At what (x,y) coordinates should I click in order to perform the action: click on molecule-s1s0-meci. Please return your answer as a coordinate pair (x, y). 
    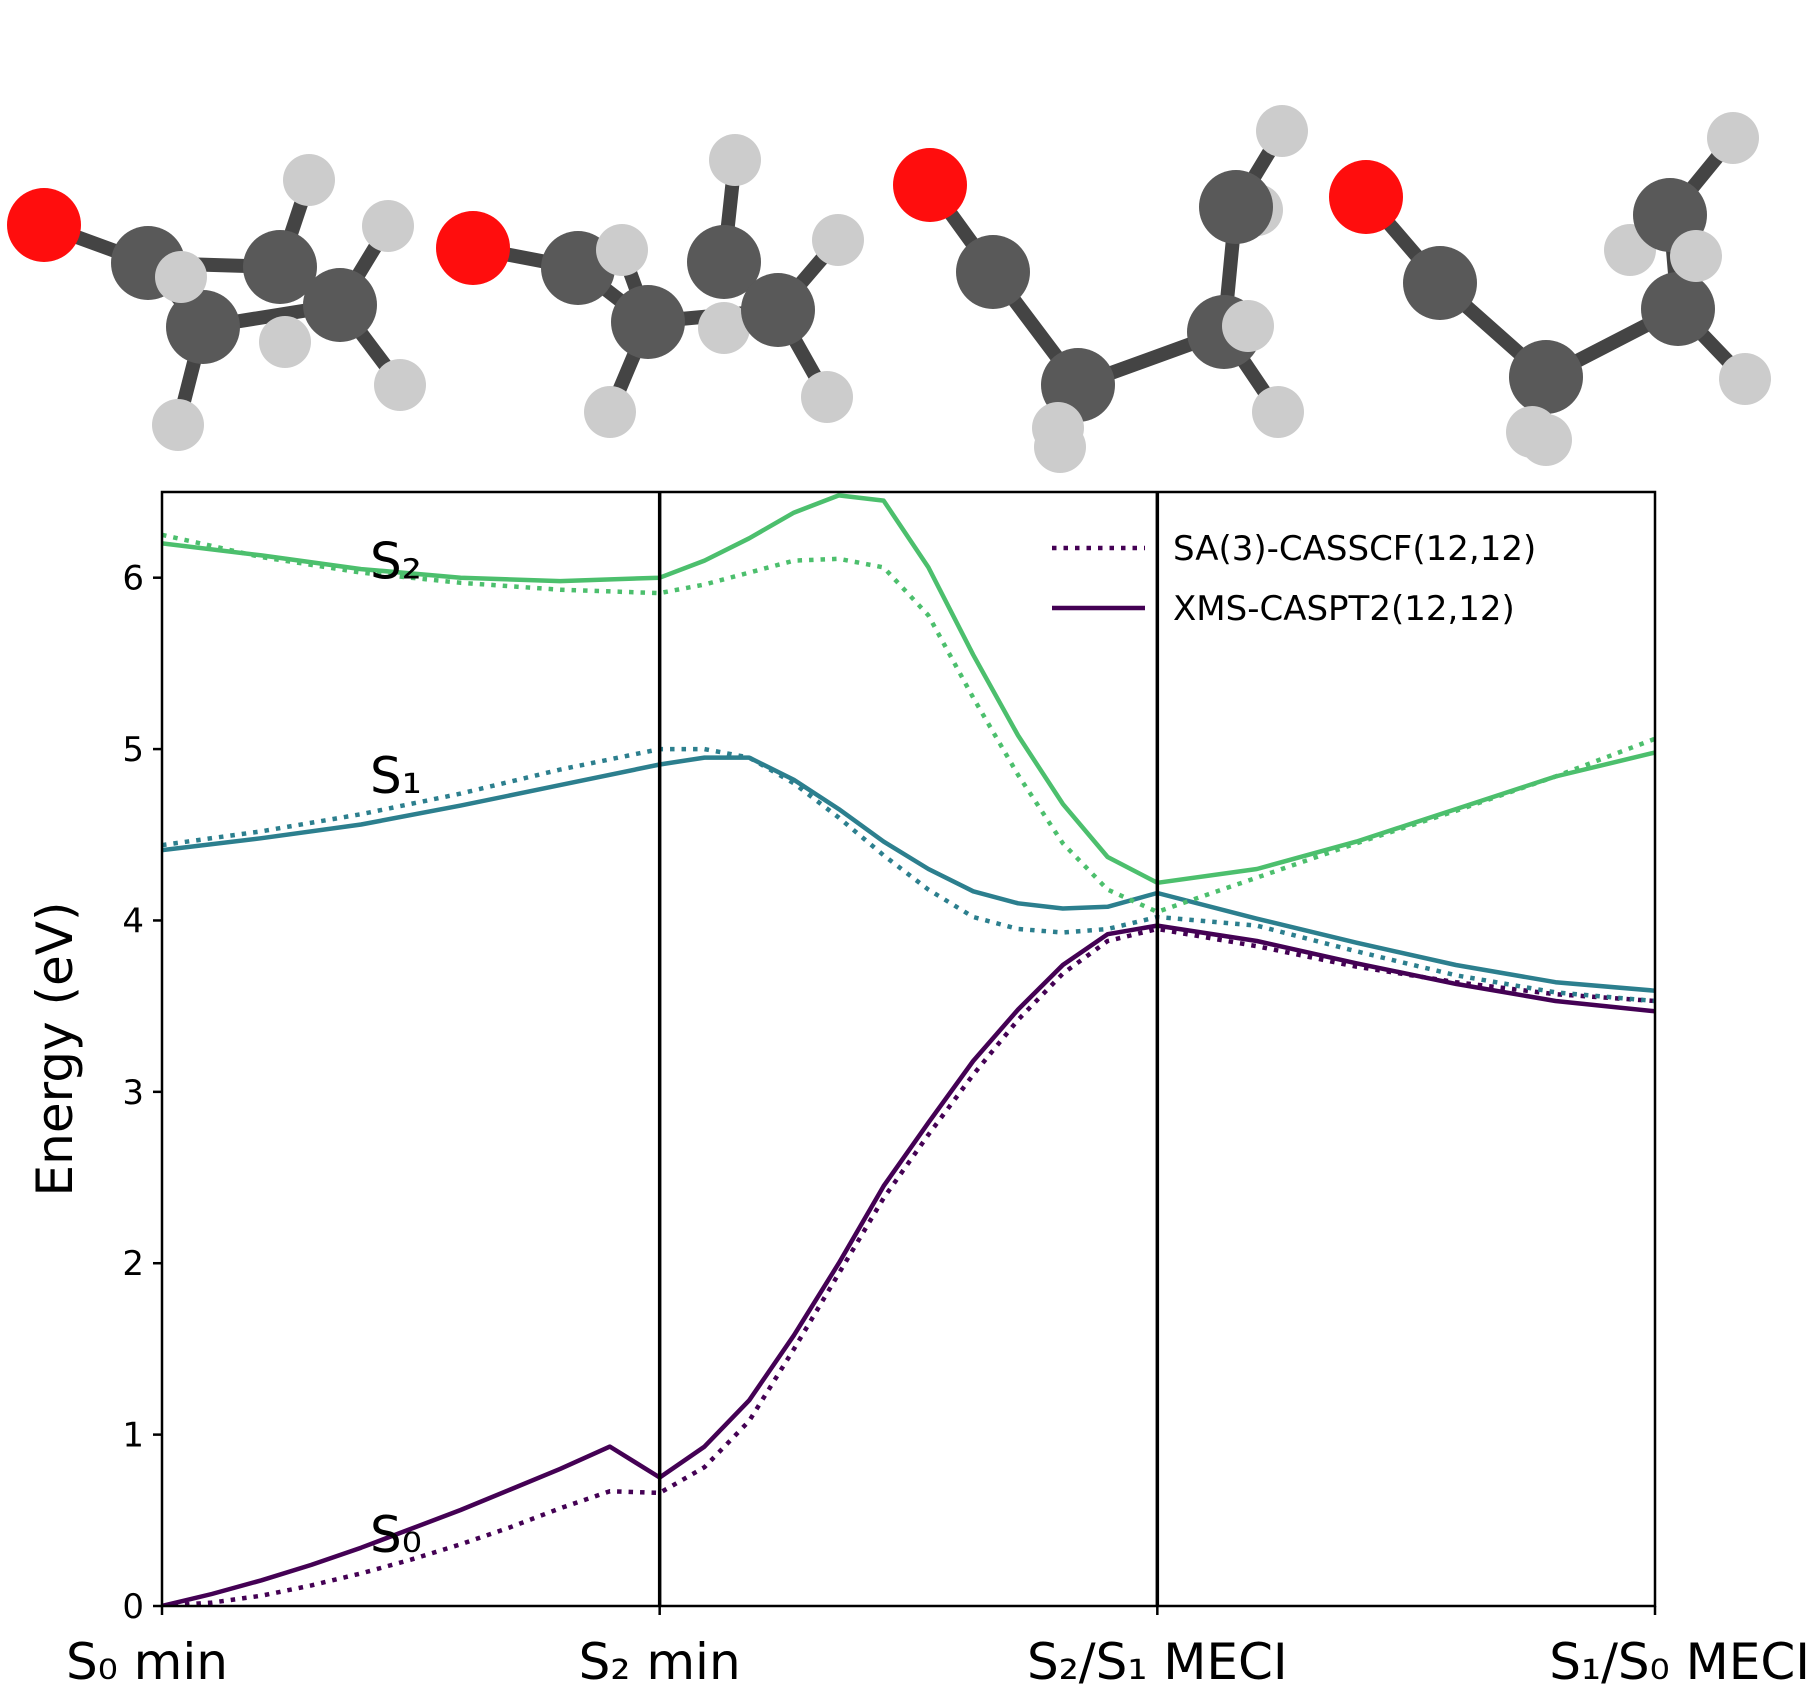
    Looking at the image, I should click on (1550, 289).